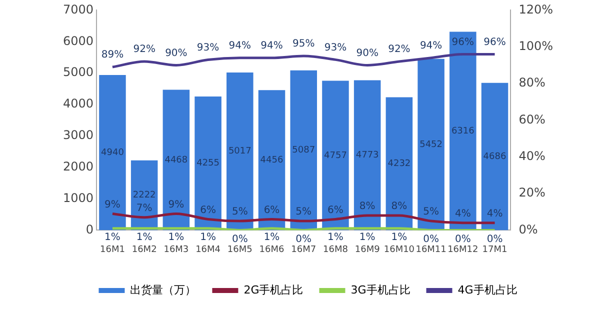 The height and width of the screenshot is (336, 606). I want to click on data-label: 7%, so click(144, 208).